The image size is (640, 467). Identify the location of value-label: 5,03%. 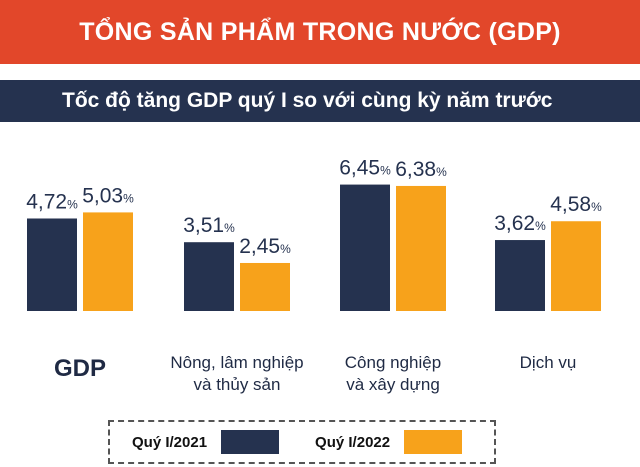
(108, 195).